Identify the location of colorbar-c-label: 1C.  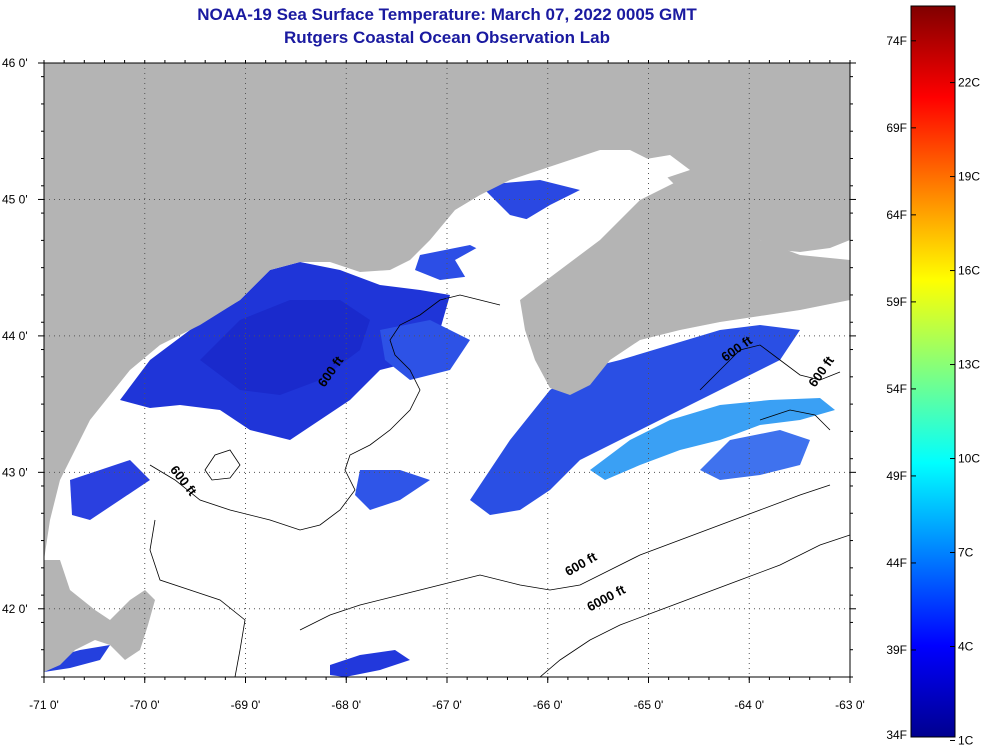
(966, 740).